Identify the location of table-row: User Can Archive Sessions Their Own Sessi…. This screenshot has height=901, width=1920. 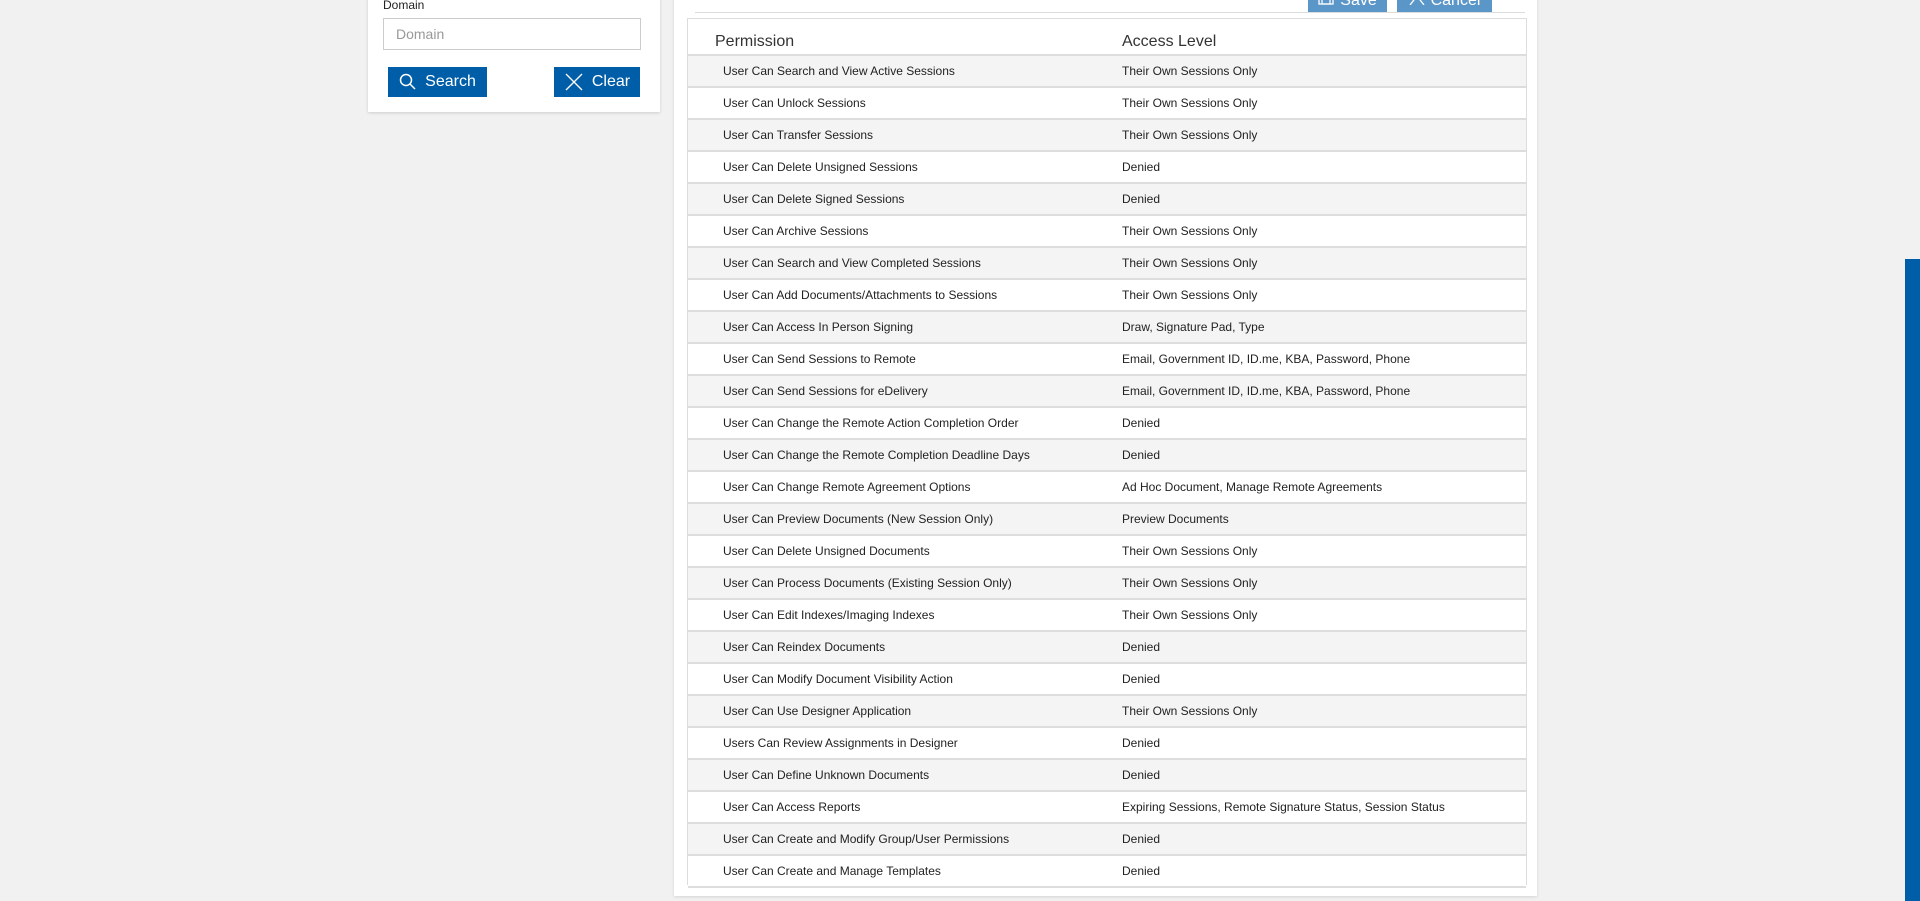
(1107, 232).